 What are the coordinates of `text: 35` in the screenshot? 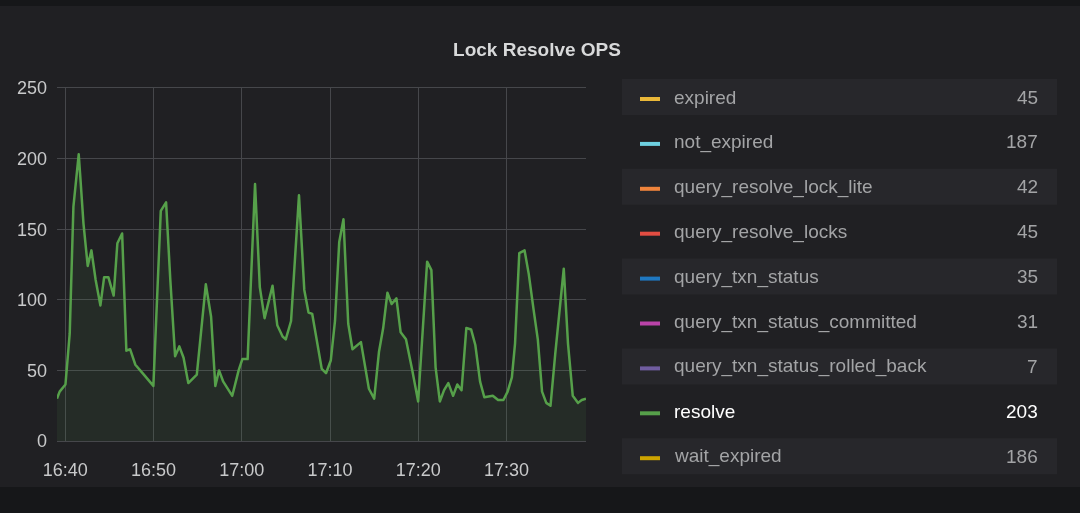 It's located at (1028, 276).